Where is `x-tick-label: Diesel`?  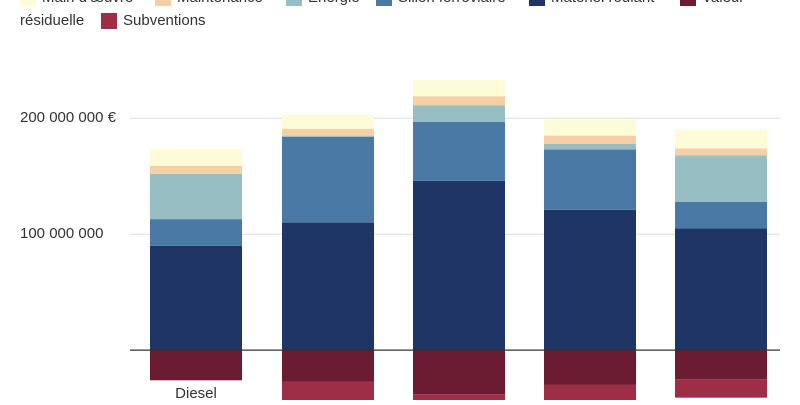
x-tick-label: Diesel is located at coordinates (196, 392).